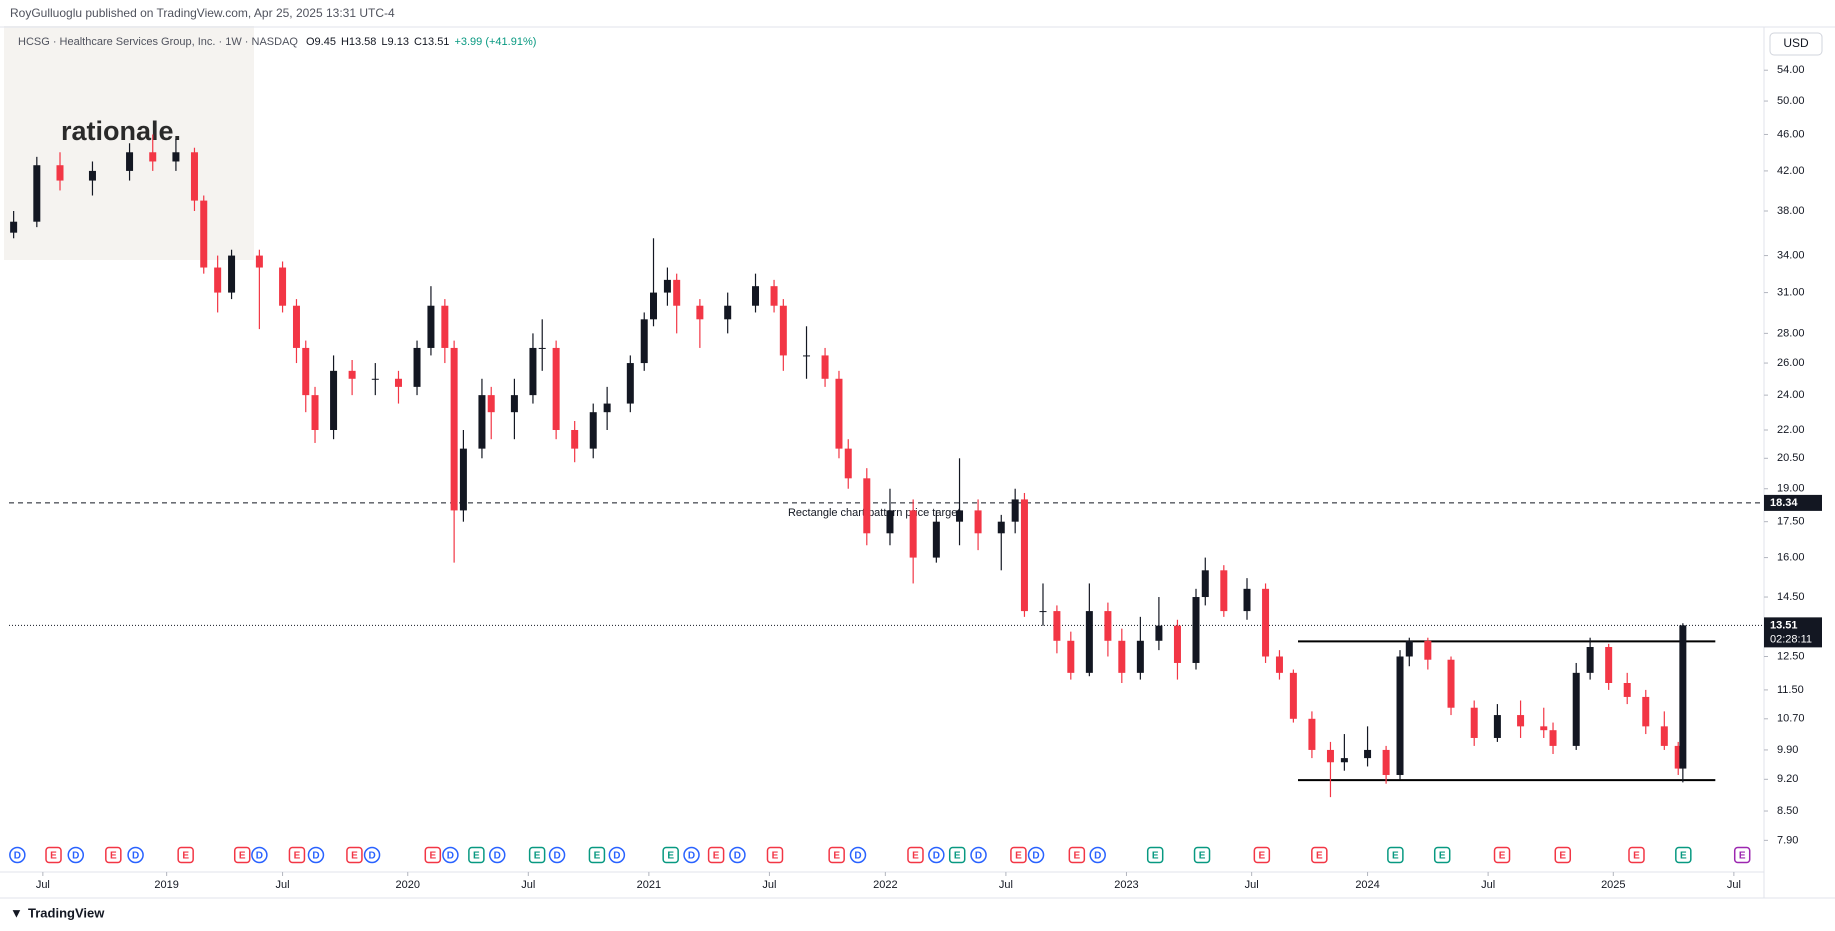  What do you see at coordinates (1787, 811) in the screenshot?
I see `y-tick-label: 8.50` at bounding box center [1787, 811].